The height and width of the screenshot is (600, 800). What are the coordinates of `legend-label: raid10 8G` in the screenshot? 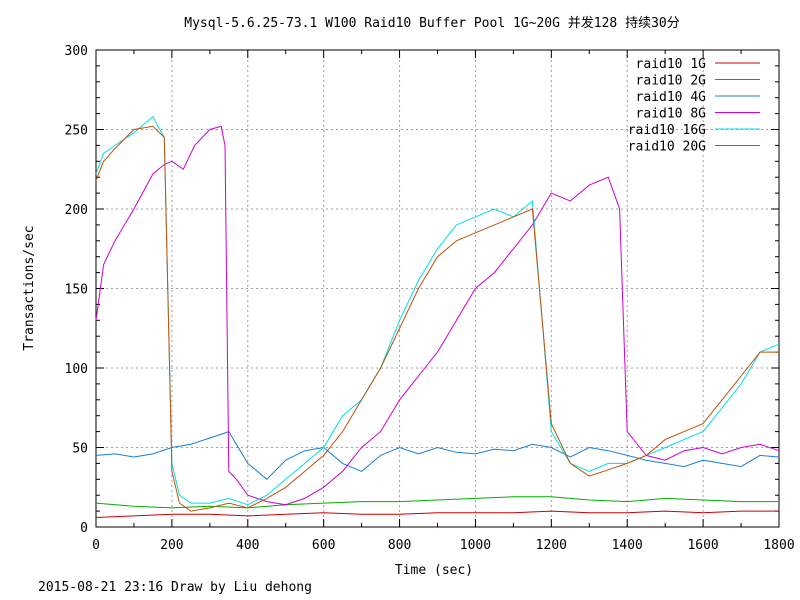 It's located at (671, 114).